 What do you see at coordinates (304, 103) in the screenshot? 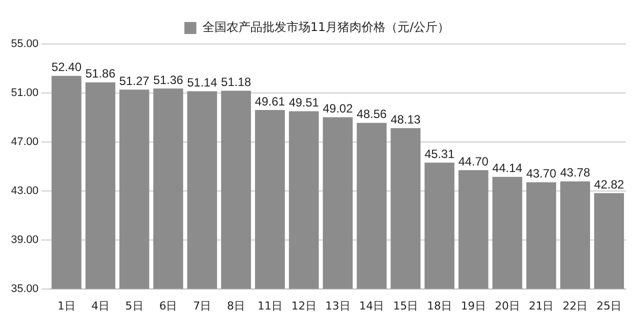
I see `data-label: 49.51` at bounding box center [304, 103].